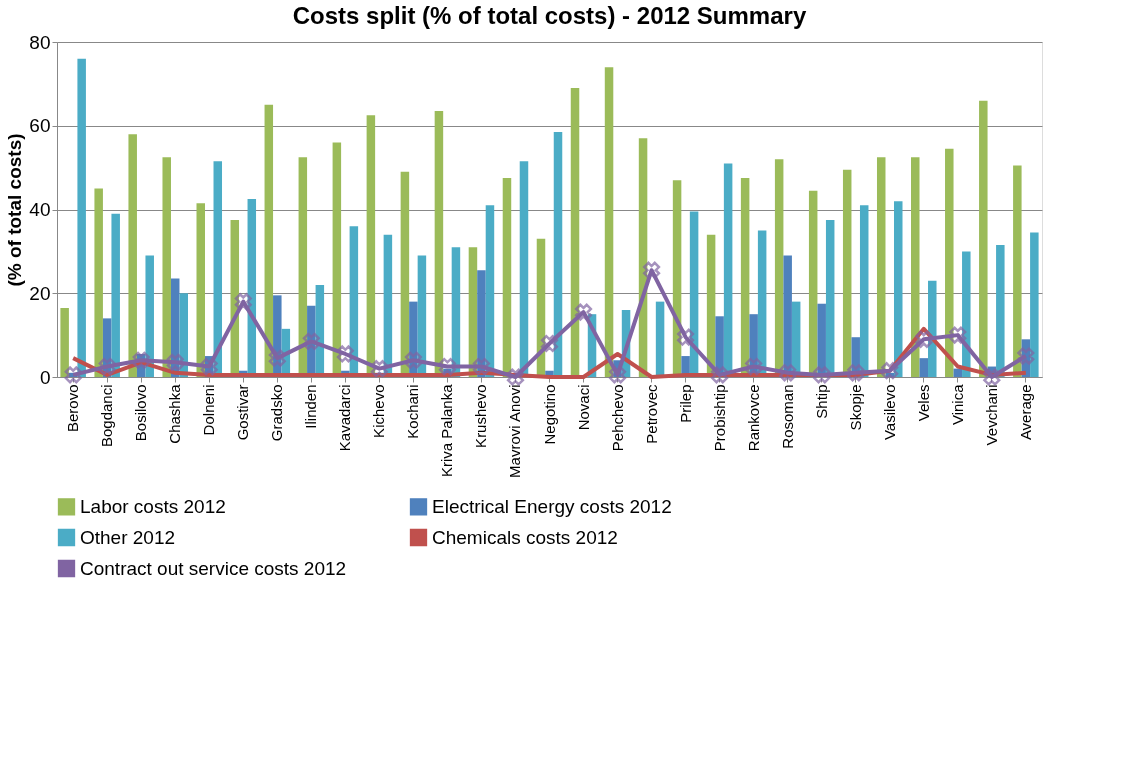 The height and width of the screenshot is (762, 1146). I want to click on x-tick-label: Mavrovi Anovi, so click(515, 431).